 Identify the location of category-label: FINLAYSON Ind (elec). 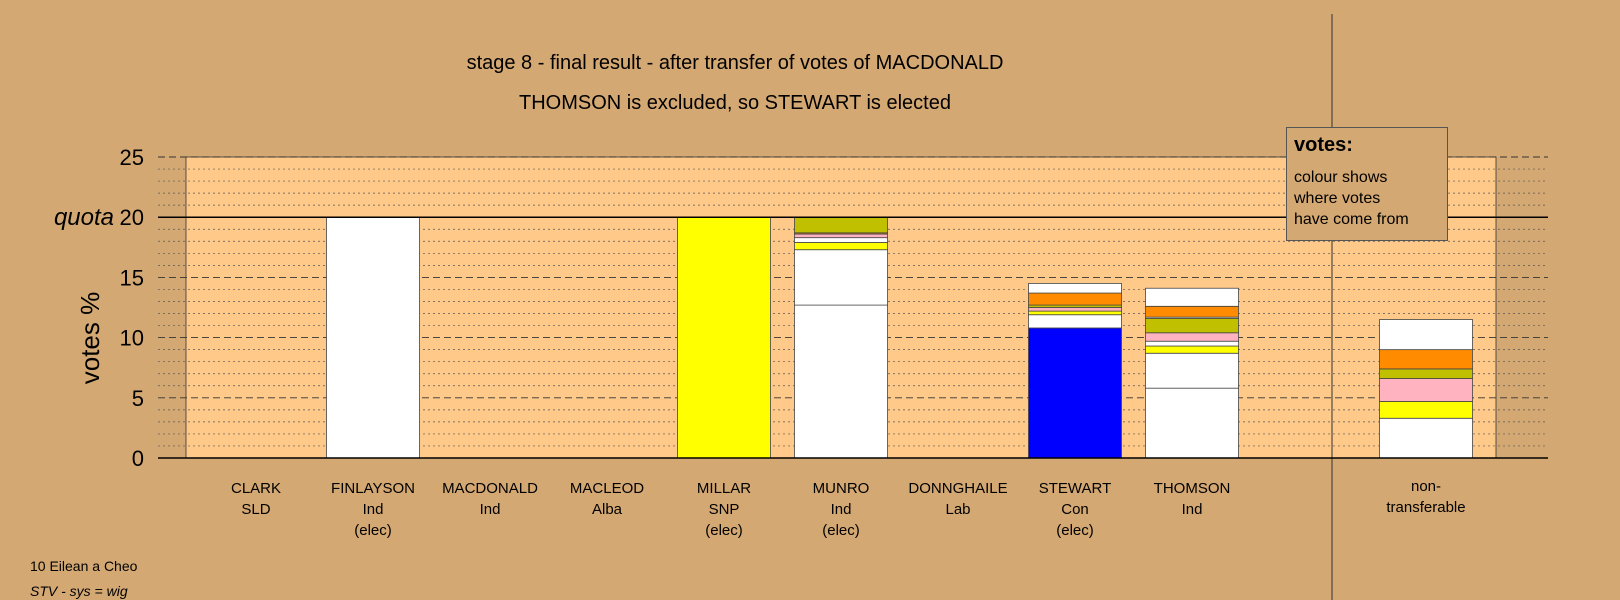
(373, 509).